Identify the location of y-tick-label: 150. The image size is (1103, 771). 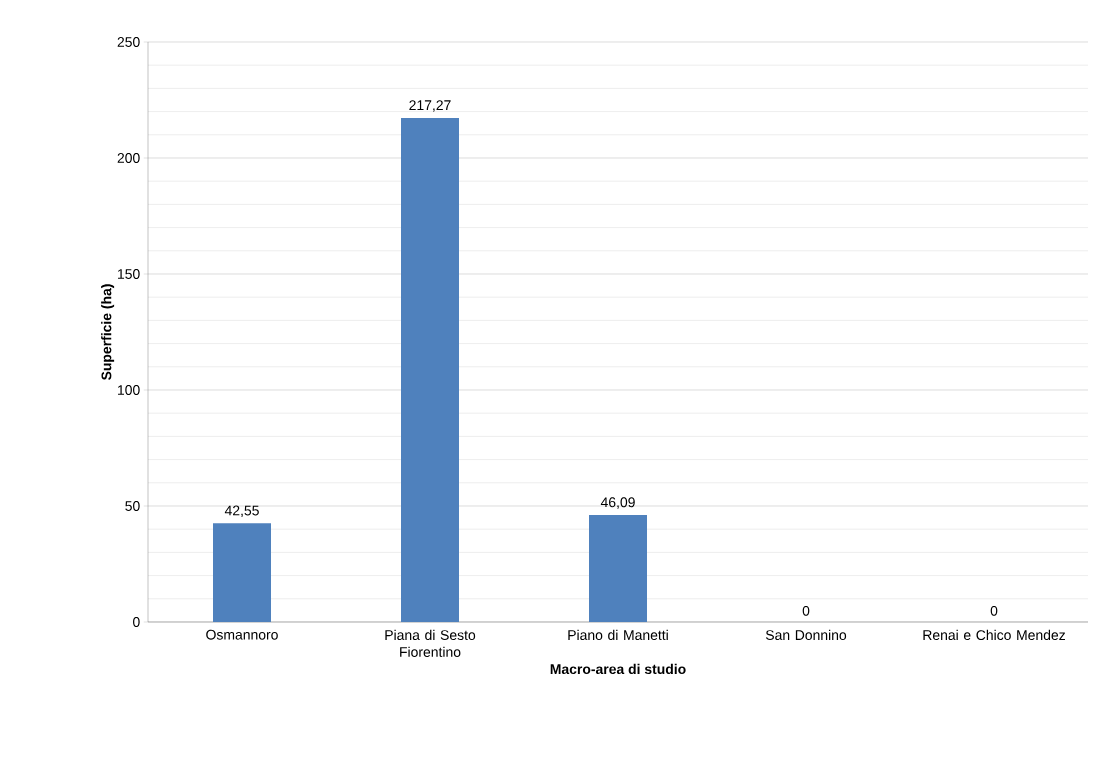
(129, 274).